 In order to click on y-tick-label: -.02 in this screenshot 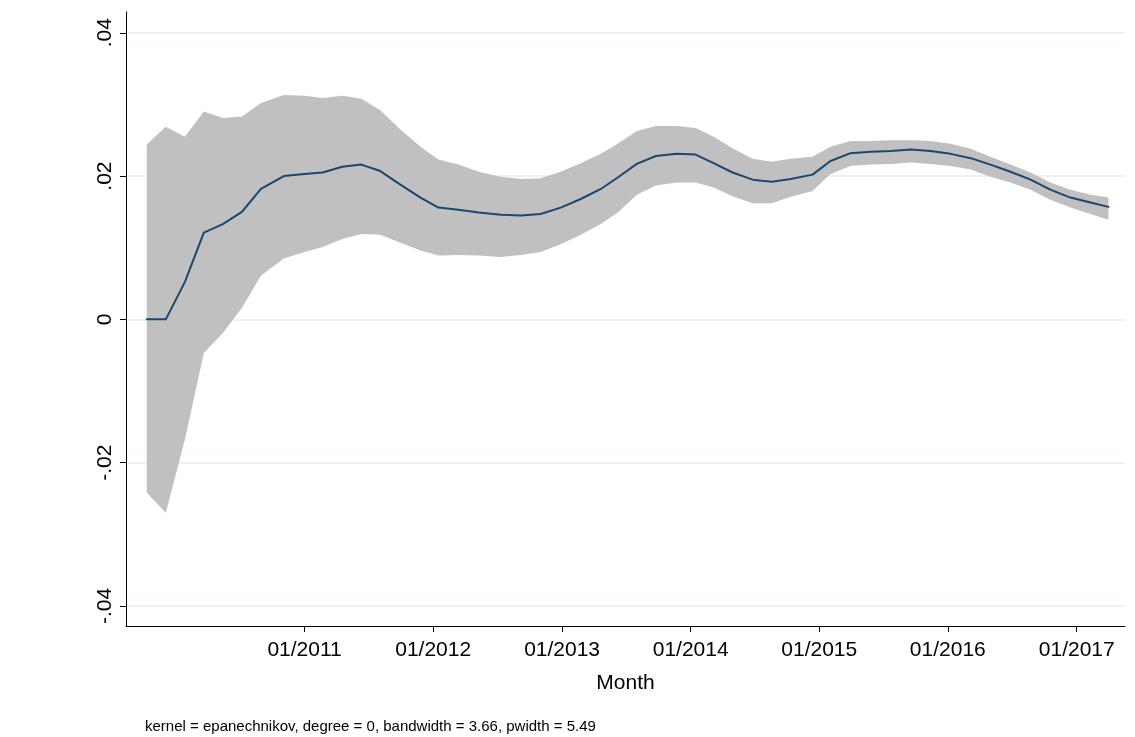, I will do `click(103, 462)`.